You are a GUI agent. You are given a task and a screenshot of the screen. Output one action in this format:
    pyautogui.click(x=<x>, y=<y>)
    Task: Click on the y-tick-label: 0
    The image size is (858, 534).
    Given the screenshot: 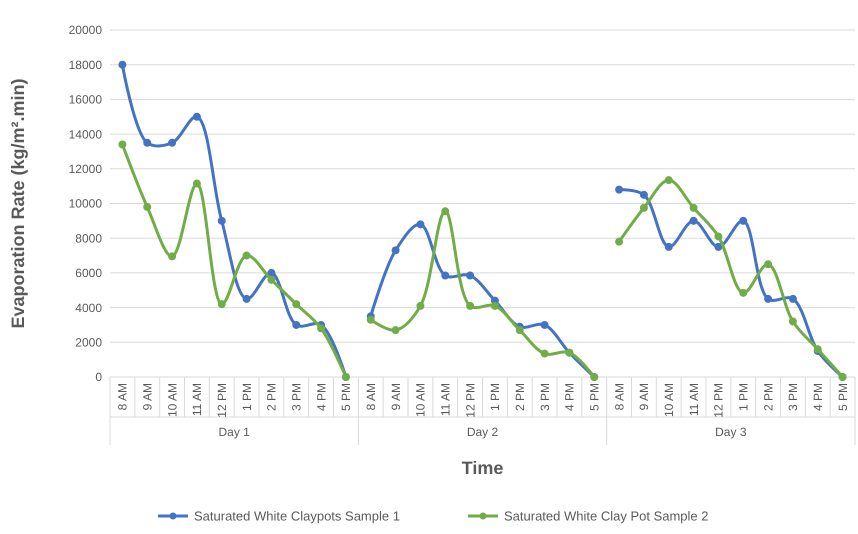 What is the action you would take?
    pyautogui.click(x=98, y=377)
    